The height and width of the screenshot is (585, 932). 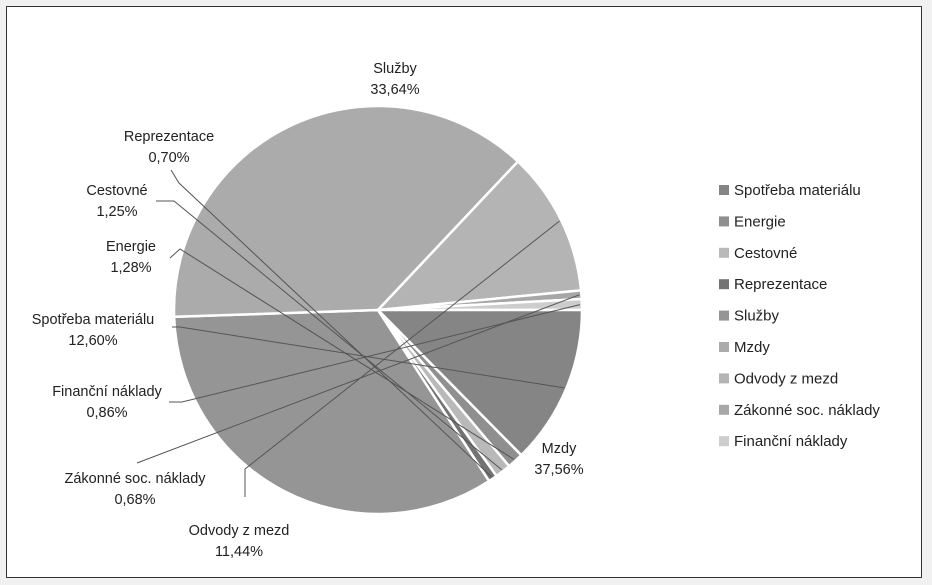 What do you see at coordinates (797, 190) in the screenshot?
I see `legend-label-spotreba-materialu: Spotřeba materiálu` at bounding box center [797, 190].